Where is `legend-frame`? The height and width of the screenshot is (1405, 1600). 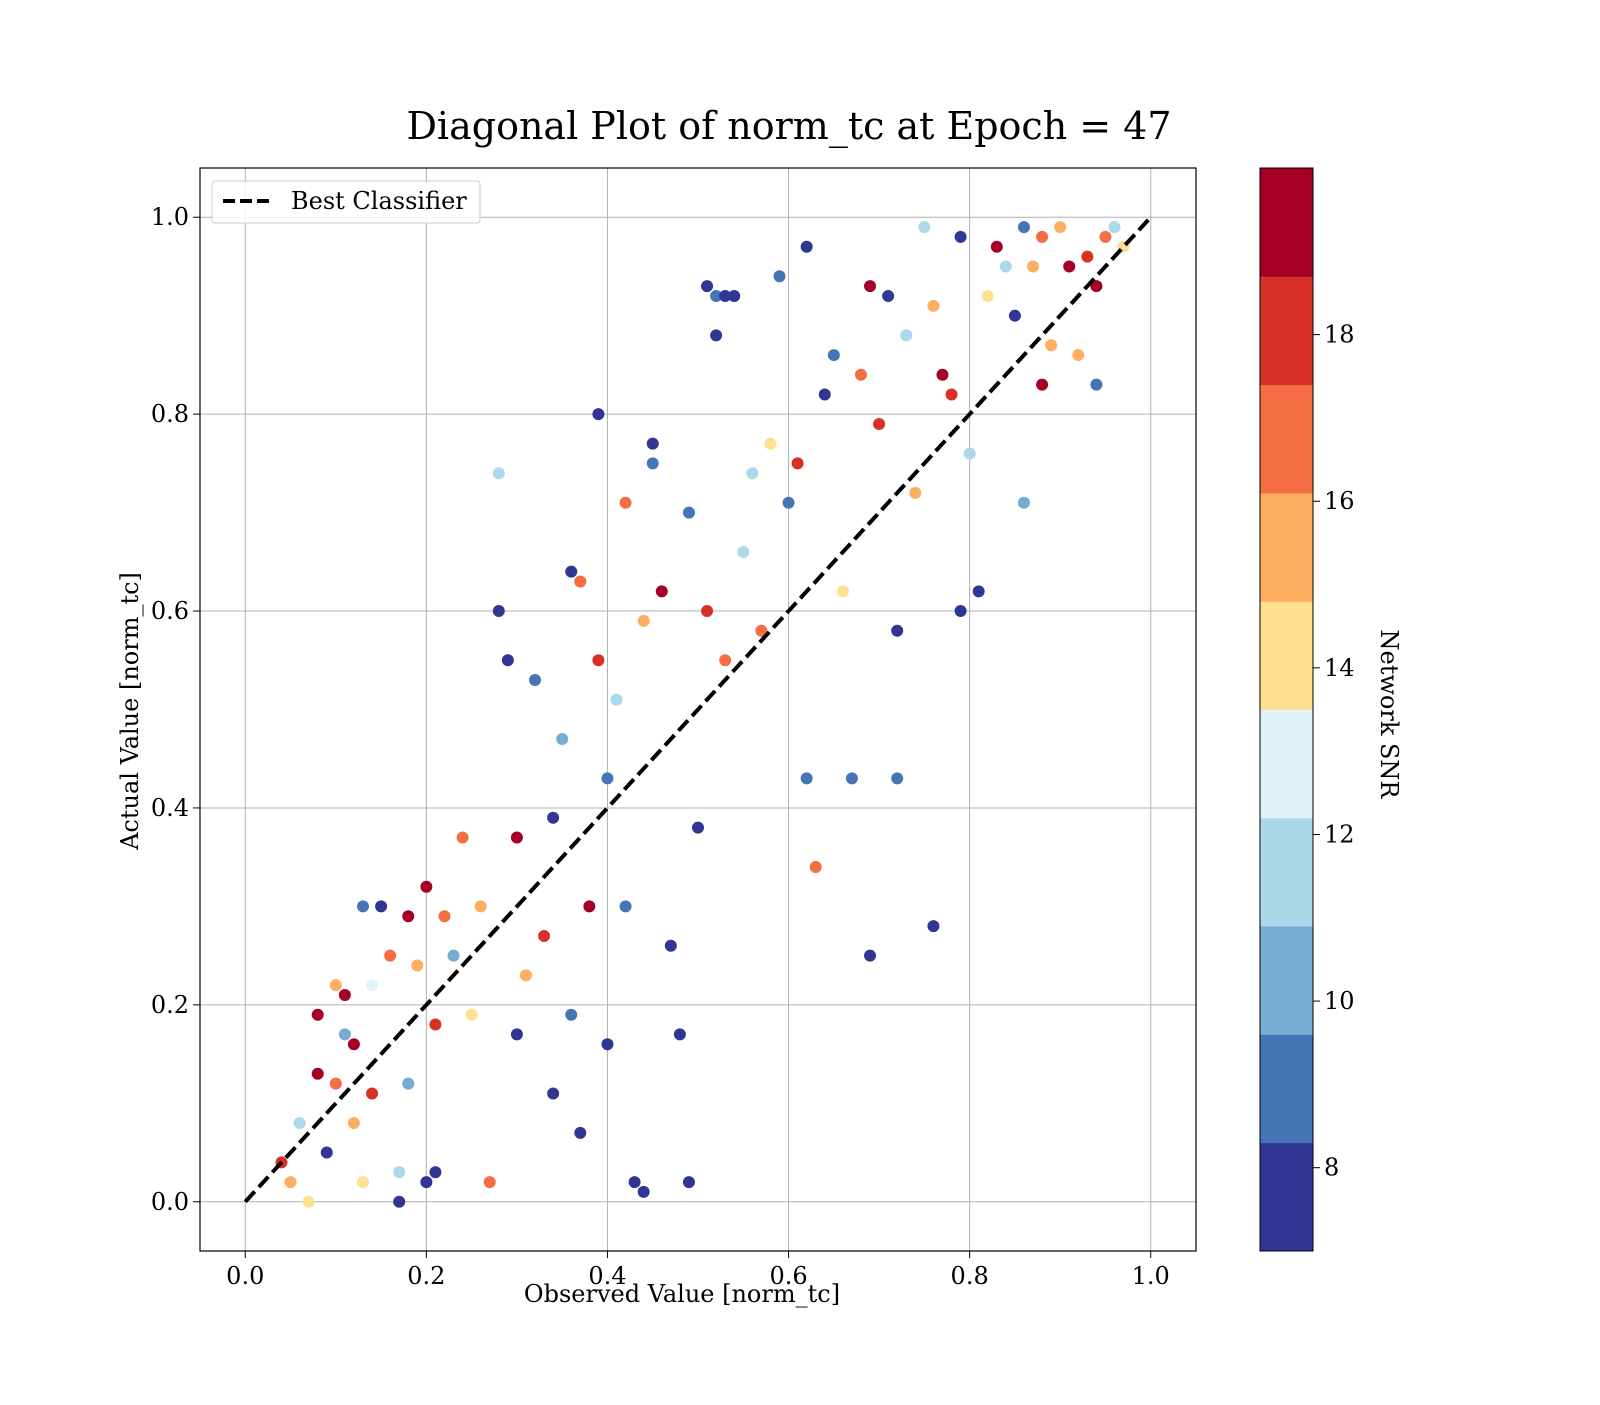
legend-frame is located at coordinates (346, 202).